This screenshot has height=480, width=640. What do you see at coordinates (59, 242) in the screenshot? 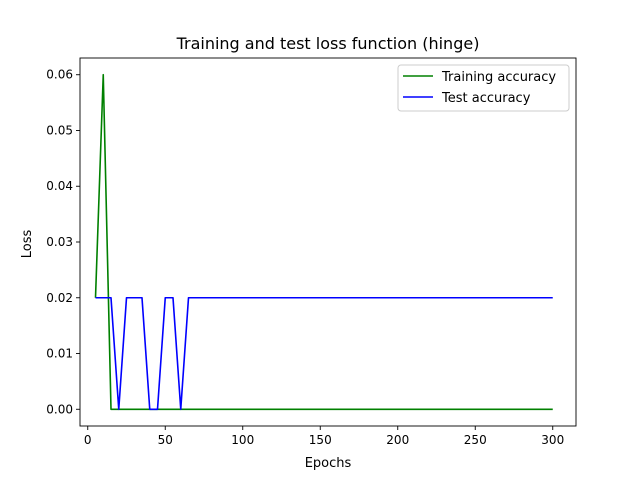
I see `y-tick-label-3: 0.03` at bounding box center [59, 242].